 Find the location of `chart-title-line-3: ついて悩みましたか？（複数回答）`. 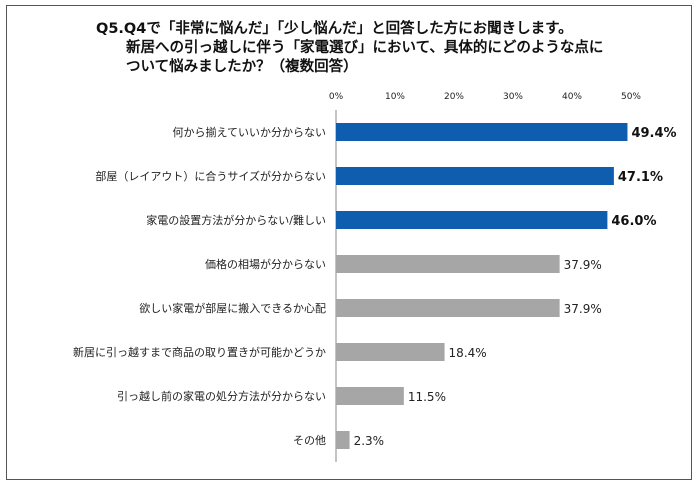

chart-title-line-3: ついて悩みましたか？（複数回答） is located at coordinates (242, 67).